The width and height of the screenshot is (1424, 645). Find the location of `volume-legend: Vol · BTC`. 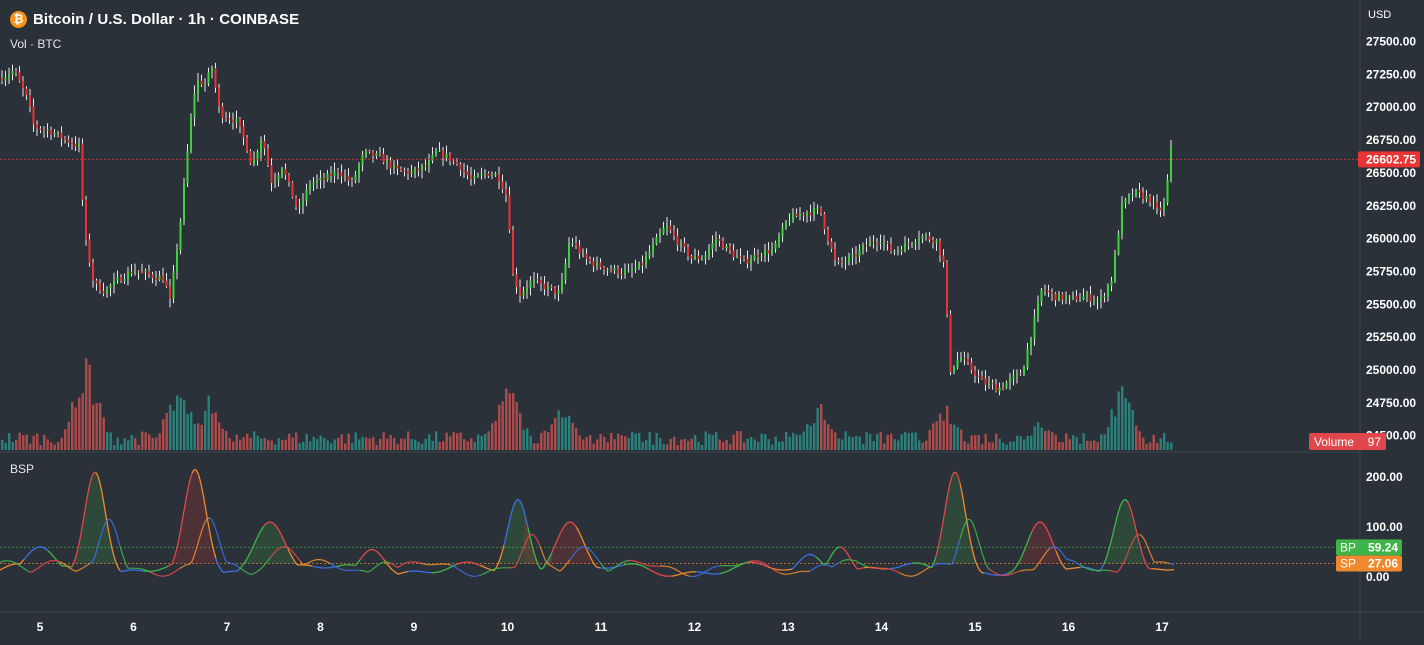

volume-legend: Vol · BTC is located at coordinates (36, 44).